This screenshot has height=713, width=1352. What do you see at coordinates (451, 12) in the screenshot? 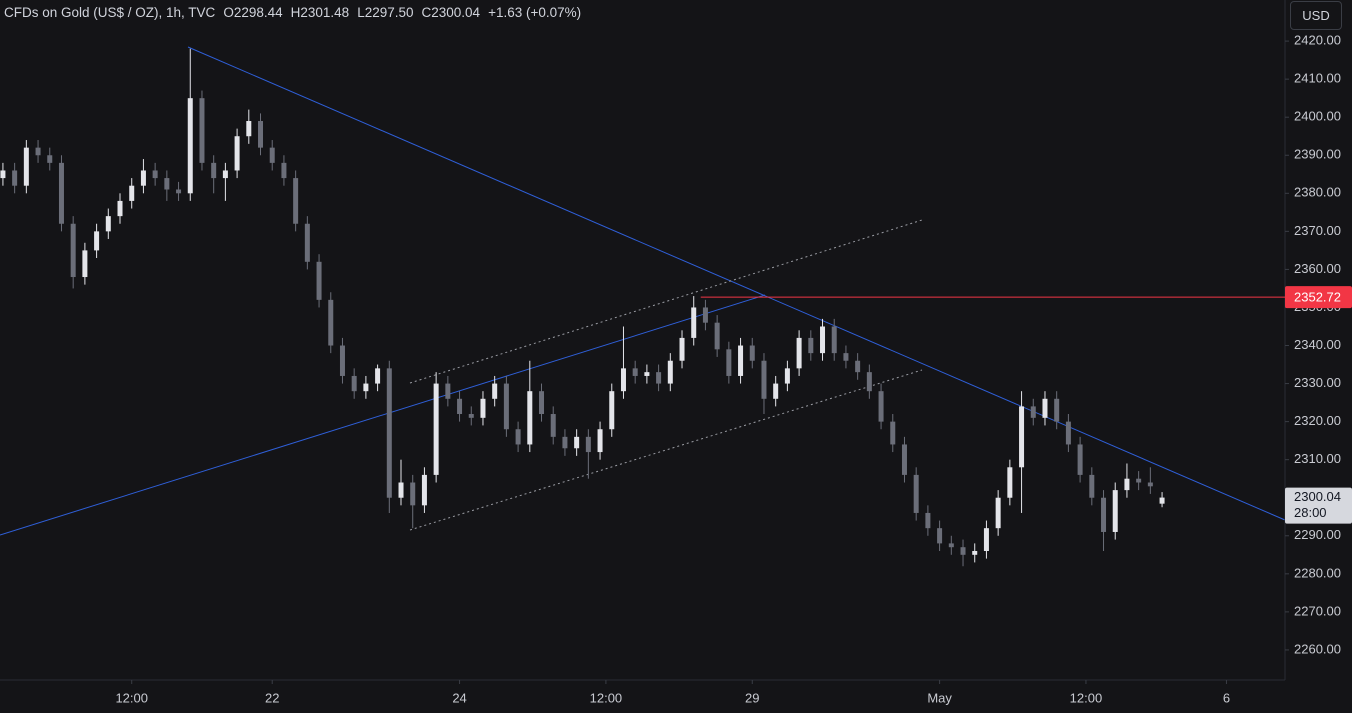
I see `close-value: C2300.04` at bounding box center [451, 12].